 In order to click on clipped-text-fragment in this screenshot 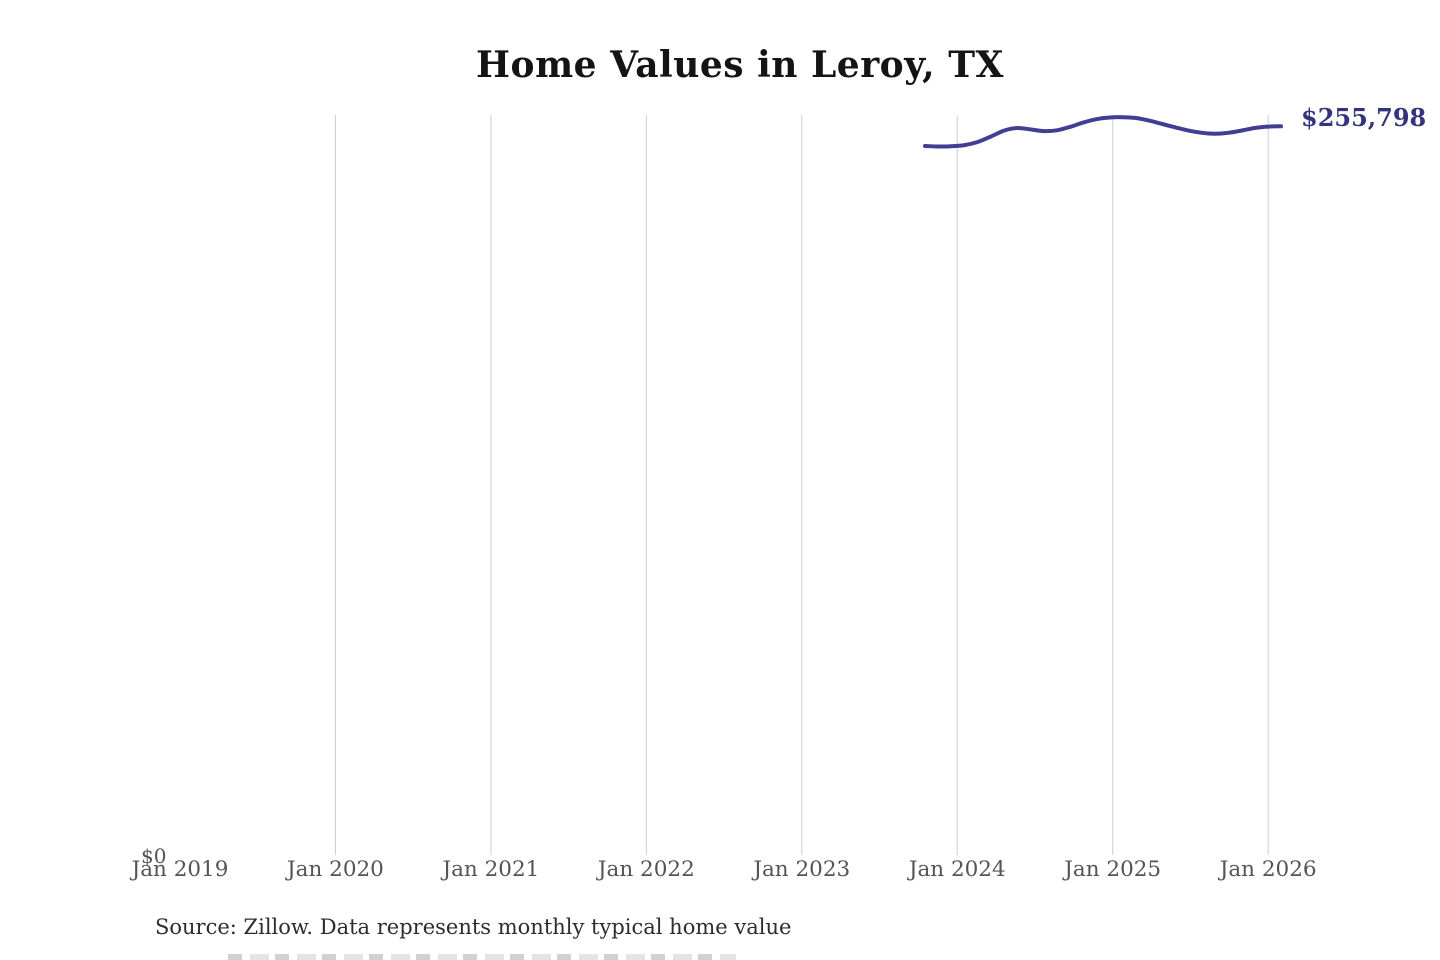, I will do `click(482, 957)`.